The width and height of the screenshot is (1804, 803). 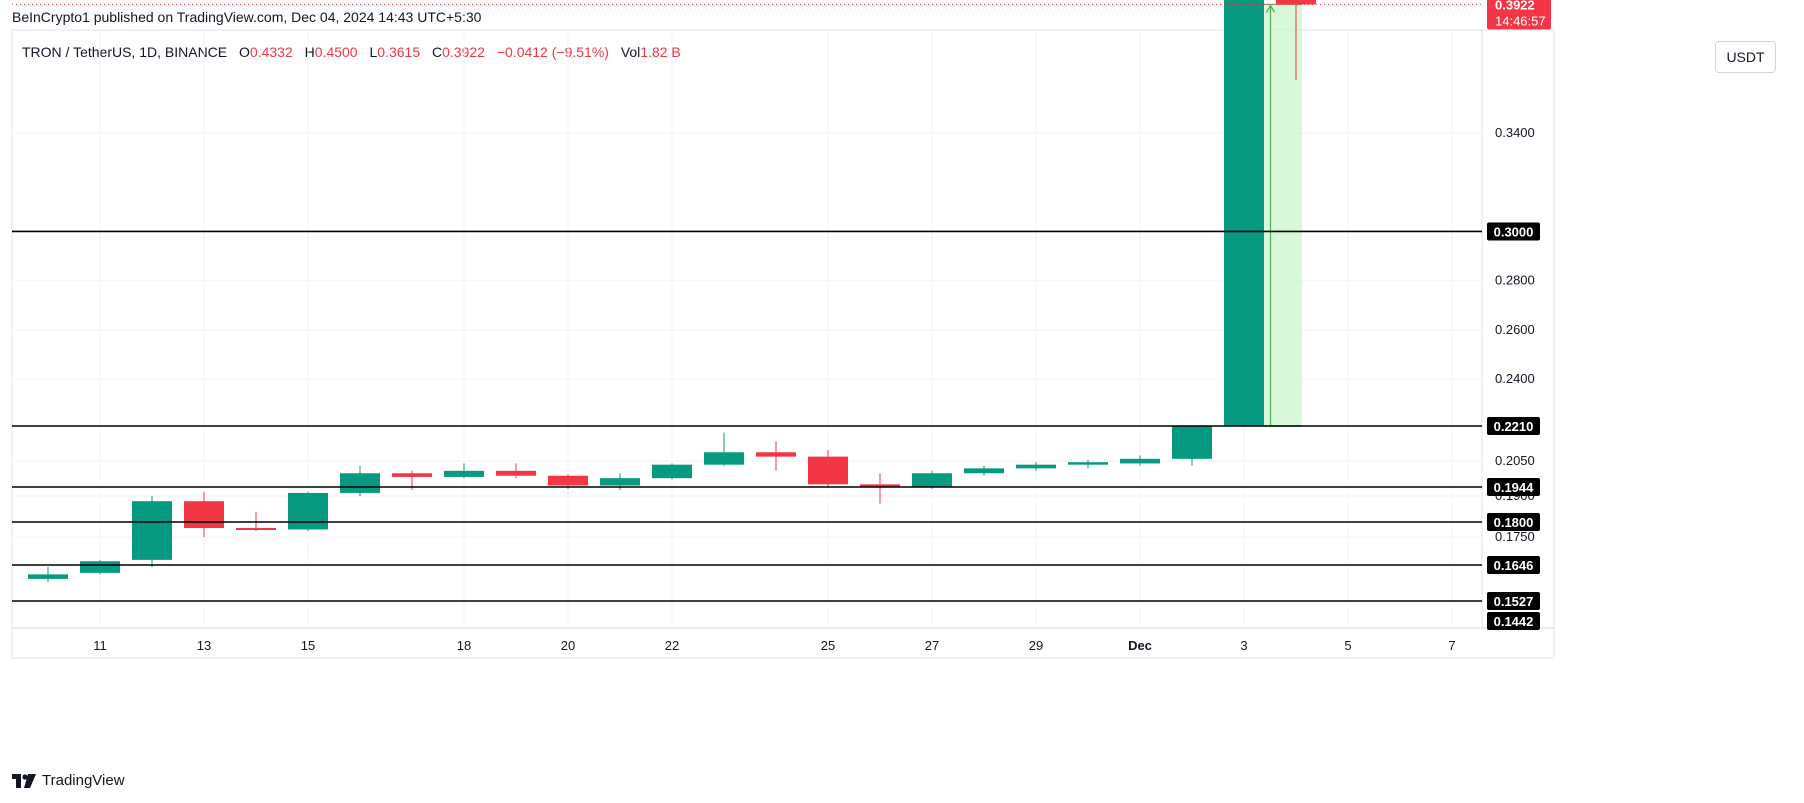 I want to click on x-tick-label: 25, so click(x=828, y=645).